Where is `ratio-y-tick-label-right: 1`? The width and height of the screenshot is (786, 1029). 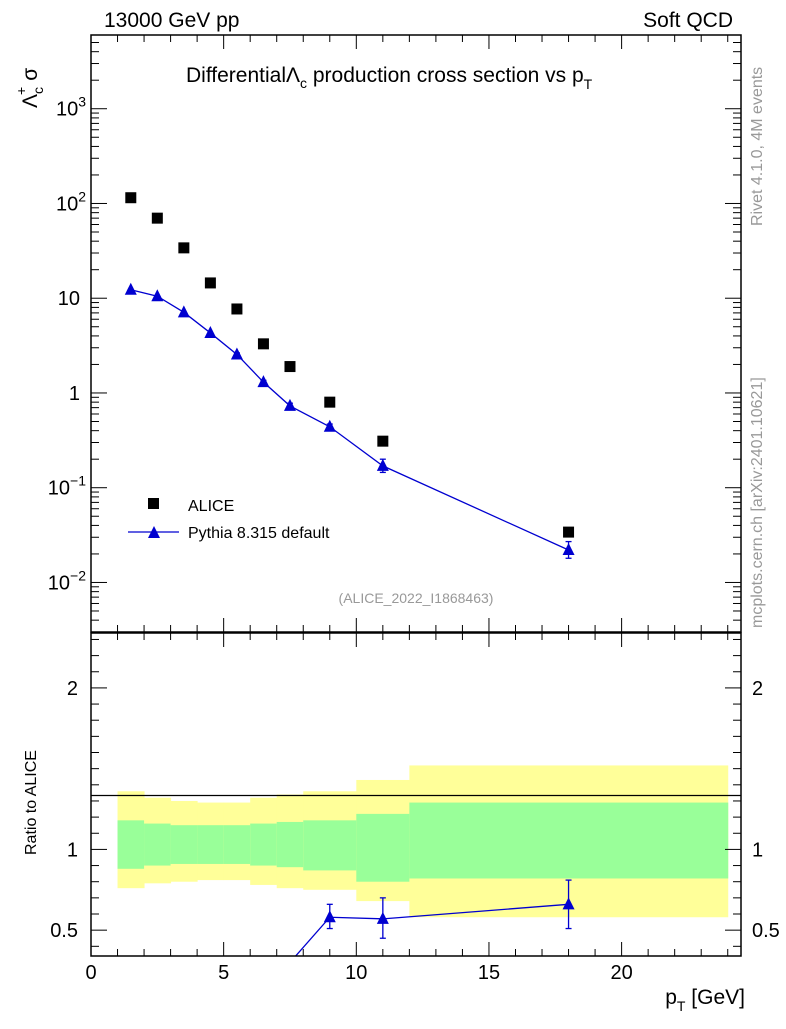 ratio-y-tick-label-right: 1 is located at coordinates (757, 850).